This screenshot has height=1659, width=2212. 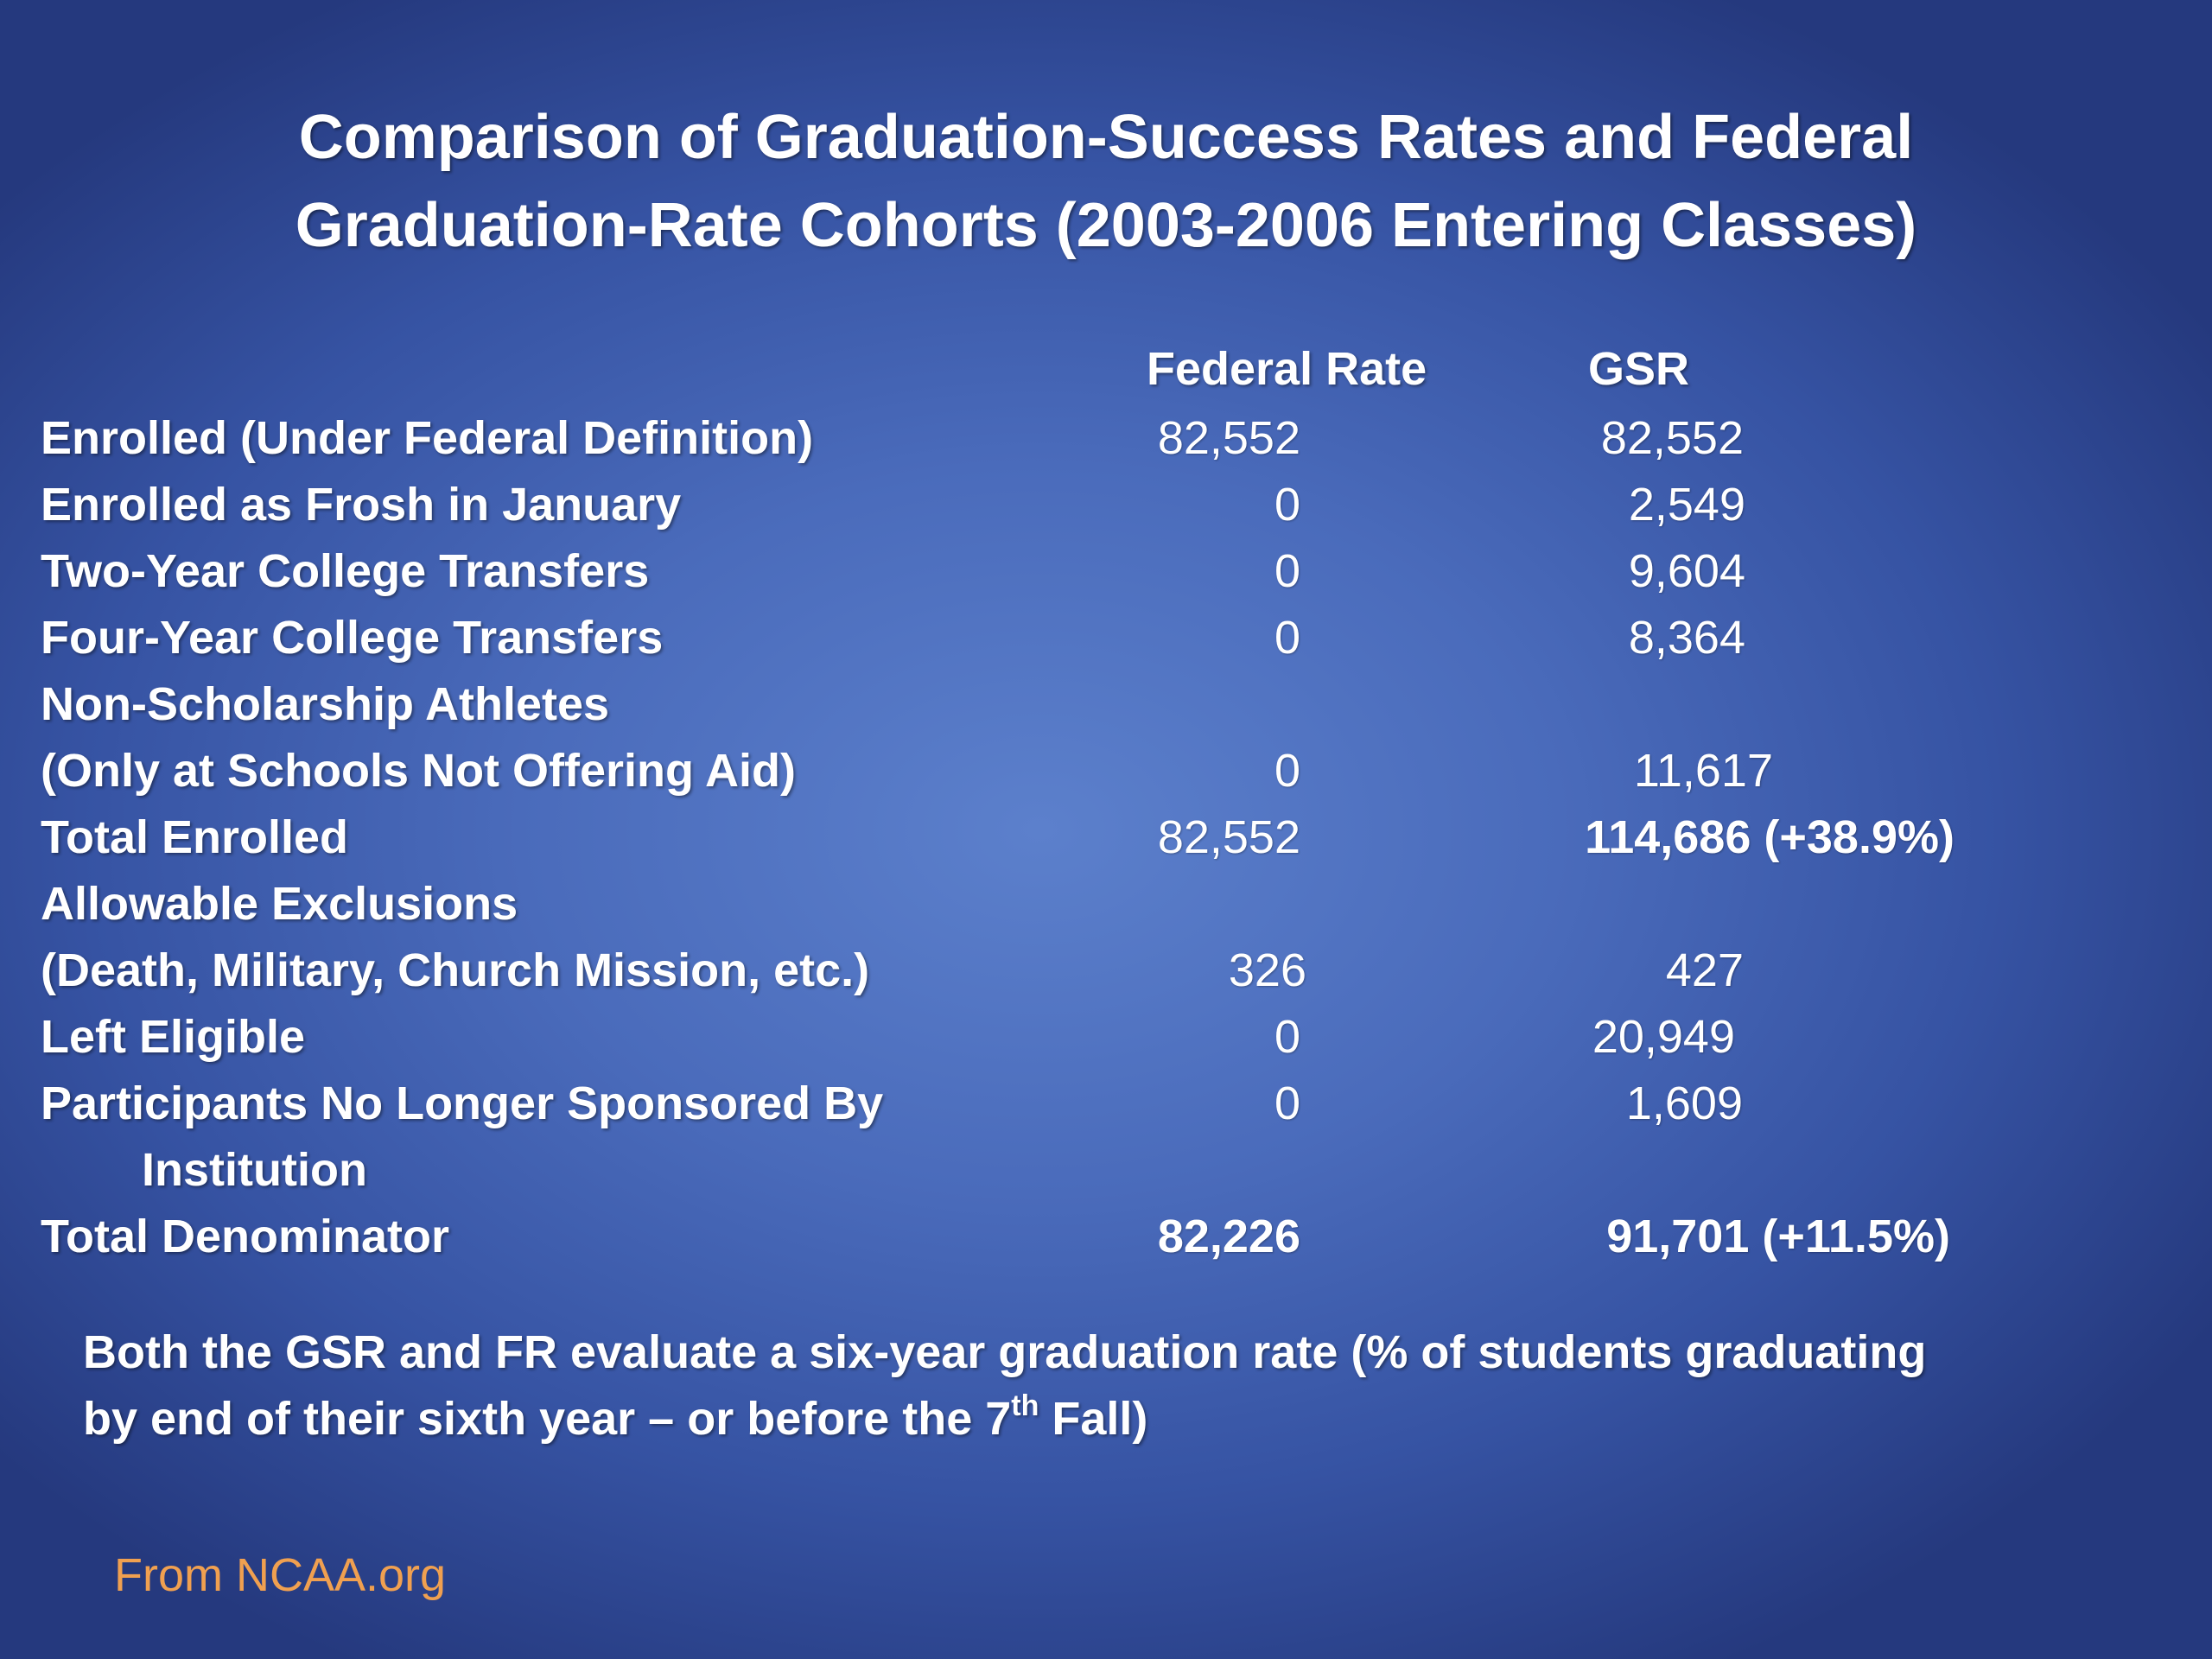 What do you see at coordinates (462, 1103) in the screenshot?
I see `row-label: Participants No Longer Sponsored By` at bounding box center [462, 1103].